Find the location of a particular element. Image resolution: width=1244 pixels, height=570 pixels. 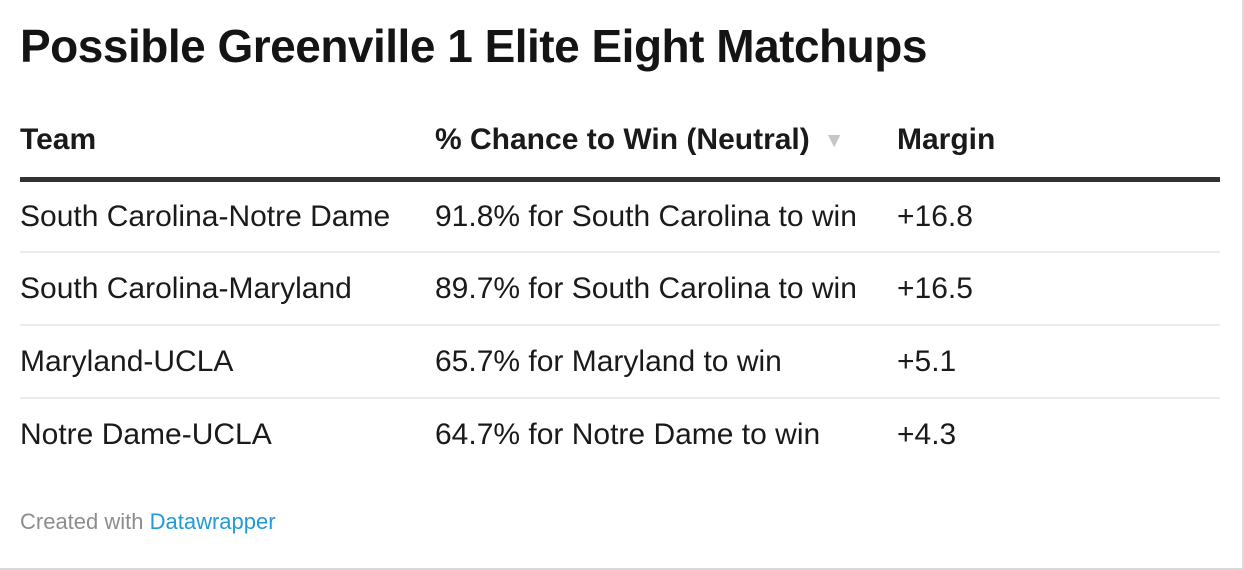

cell-team: Maryland-UCLA is located at coordinates (227, 362).